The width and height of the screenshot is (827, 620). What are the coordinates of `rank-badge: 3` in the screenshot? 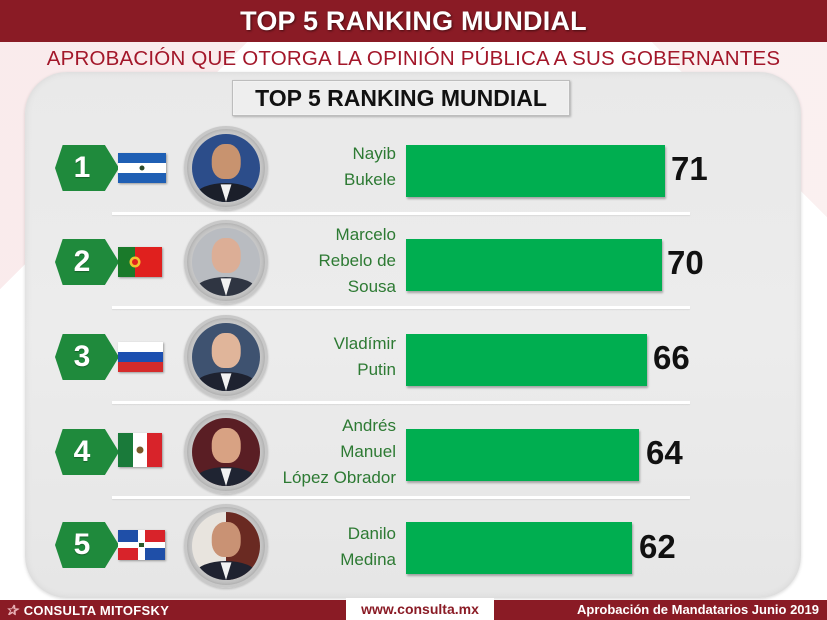 It's located at (87, 357).